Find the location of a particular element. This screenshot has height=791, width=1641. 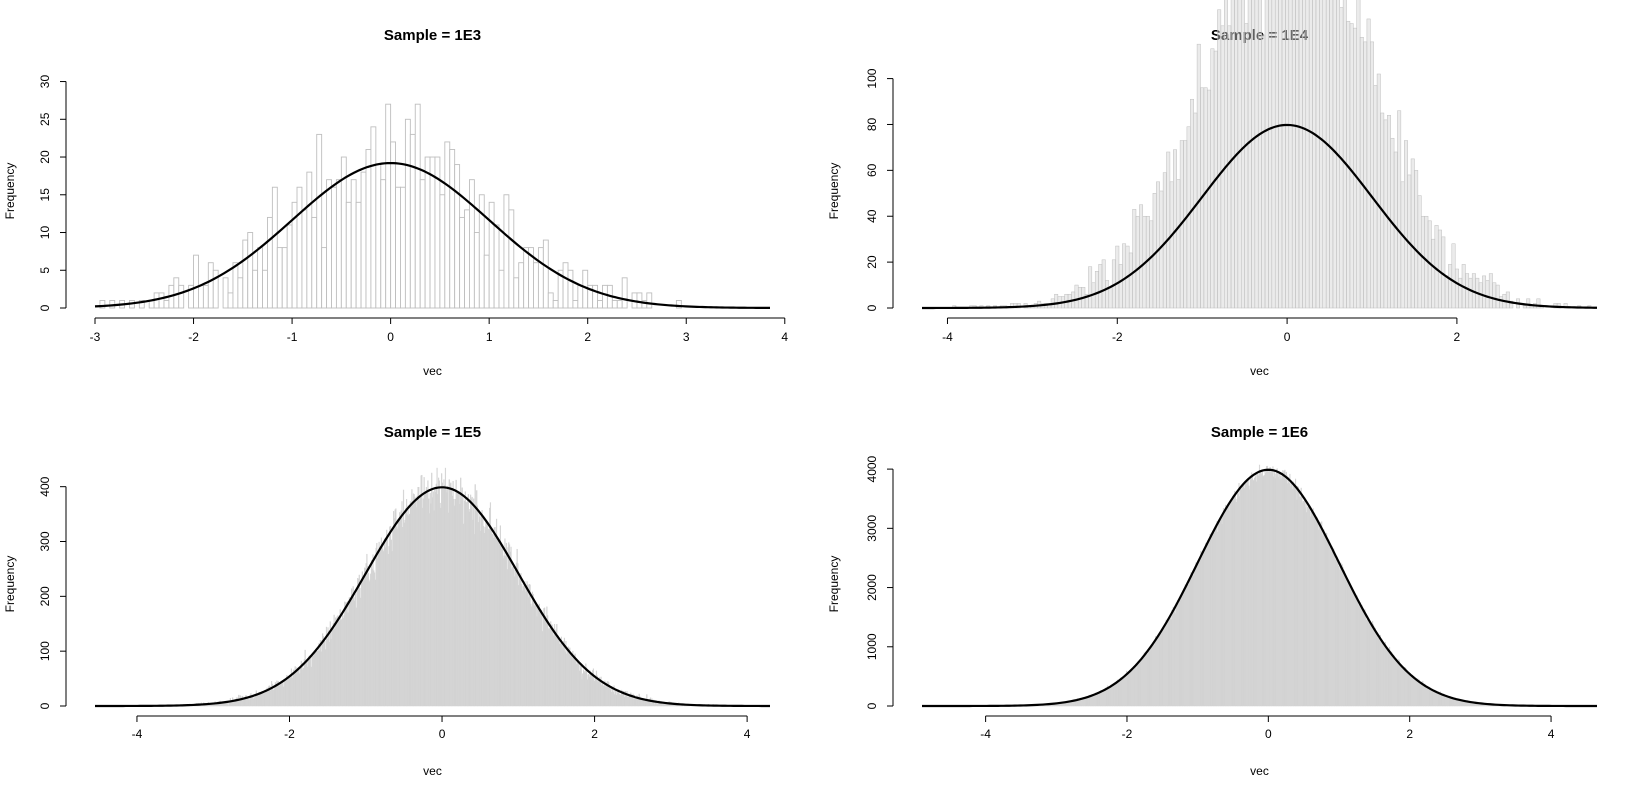

y-tick-label: 20 is located at coordinates (45, 157).